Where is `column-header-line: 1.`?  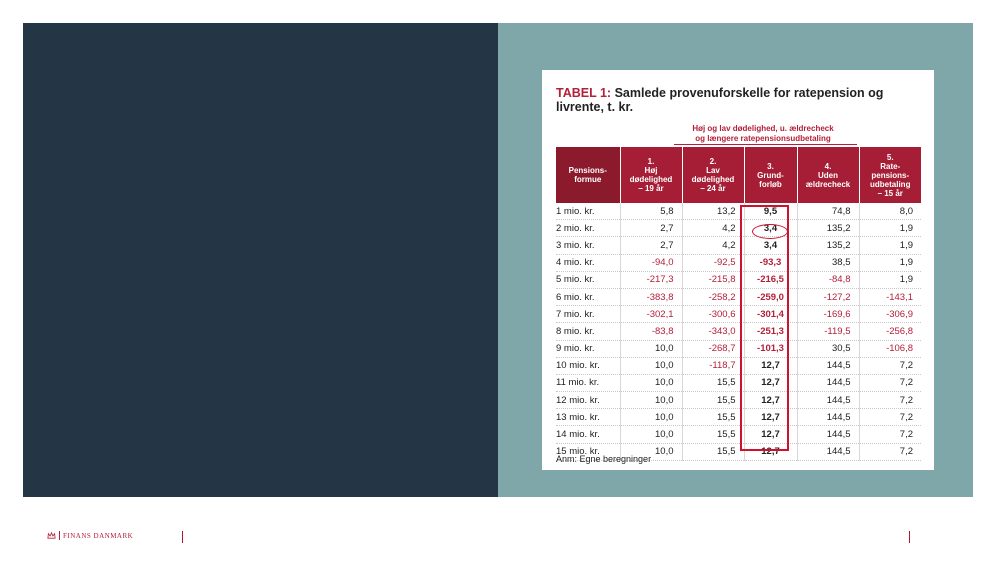
column-header-line: 1. is located at coordinates (651, 161).